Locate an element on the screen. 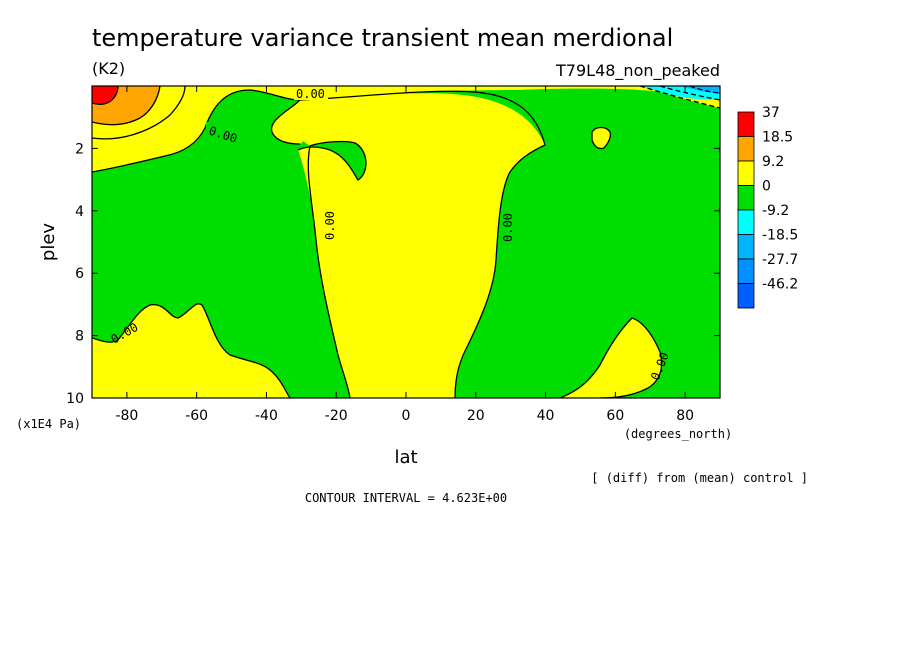  y-tick-label: 8 is located at coordinates (79, 337).